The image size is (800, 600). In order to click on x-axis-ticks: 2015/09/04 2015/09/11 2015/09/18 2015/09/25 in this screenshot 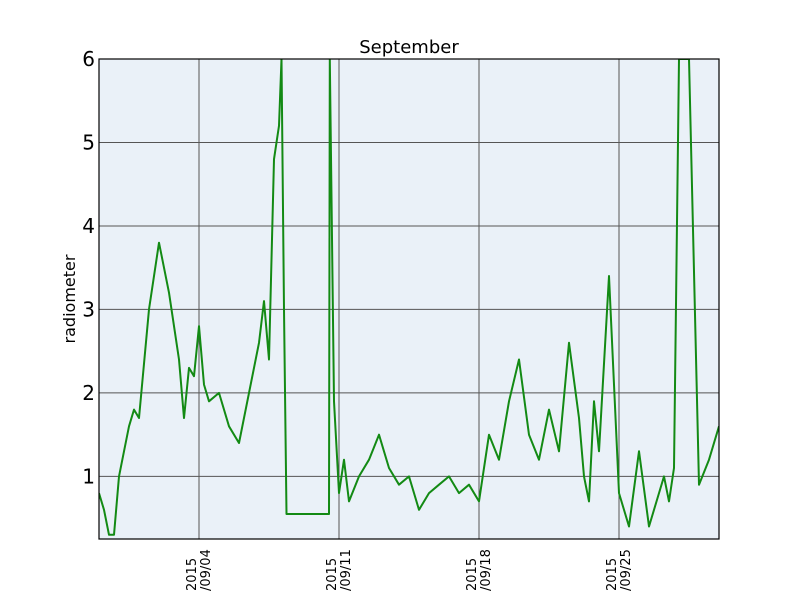, I will do `click(409, 570)`.